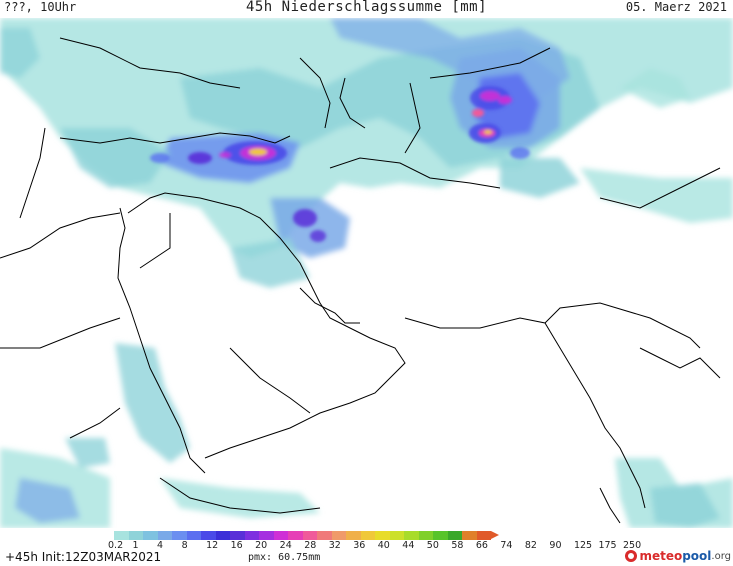 This screenshot has width=733, height=566. I want to click on colorbar-tick-label: 82, so click(530, 545).